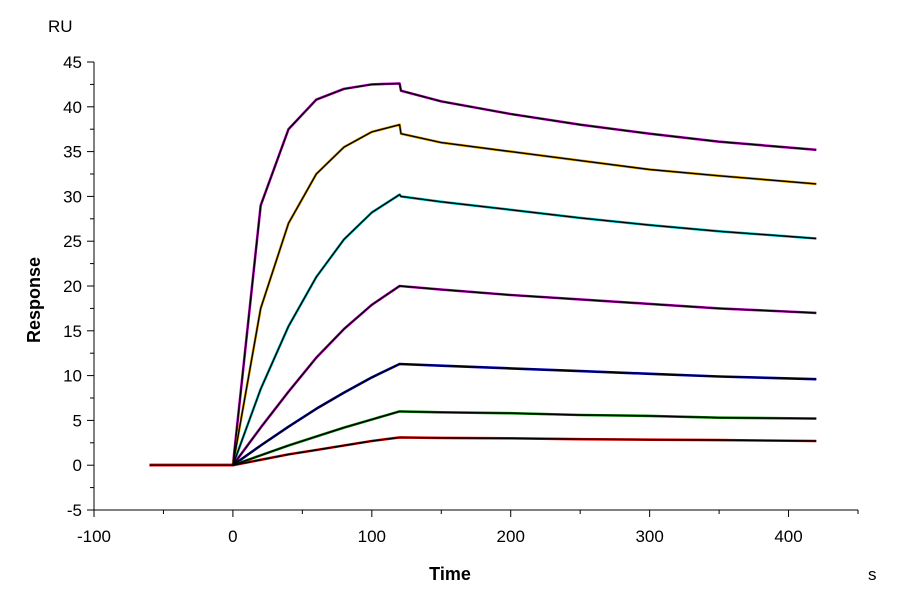 This screenshot has height=600, width=900. I want to click on x-axis-title: Time, so click(450, 574).